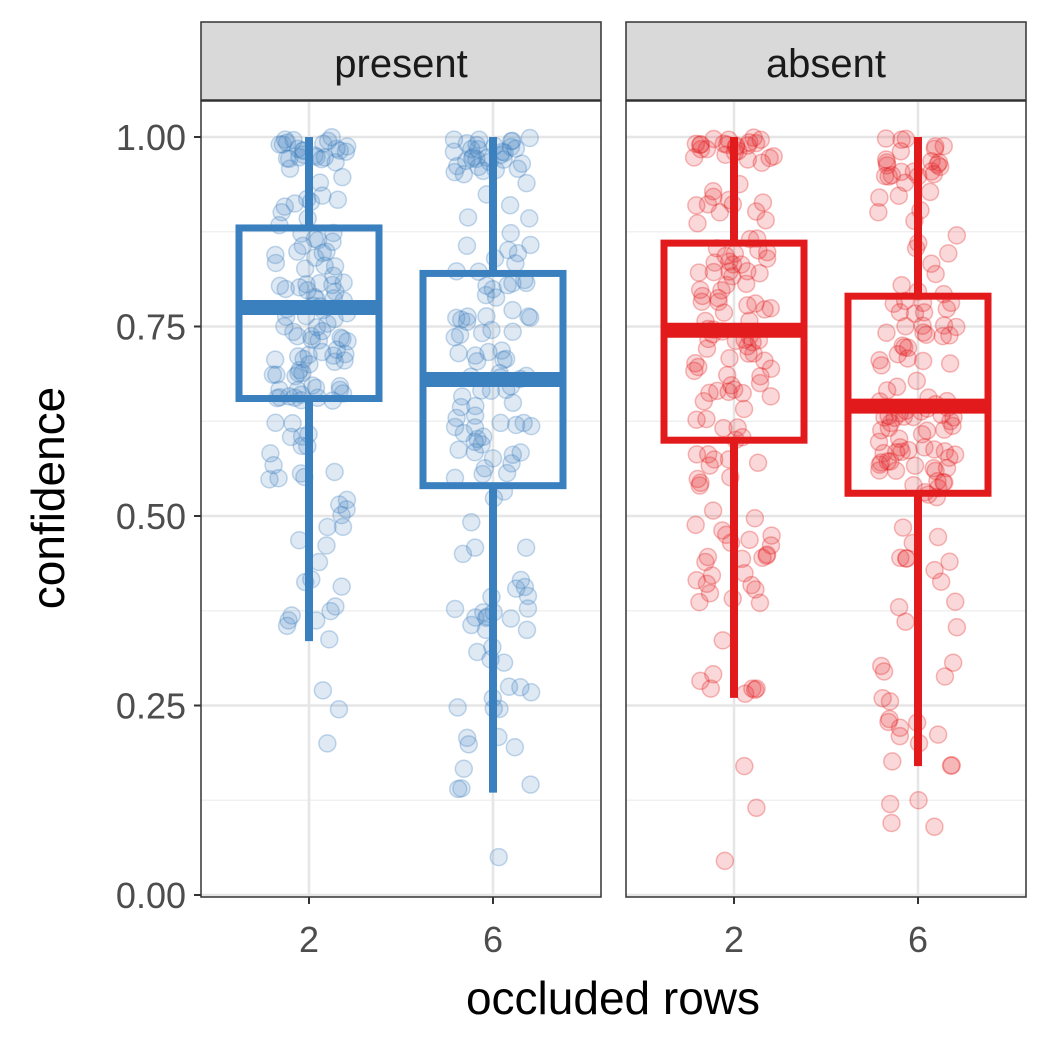 This screenshot has height=1050, width=1050. I want to click on facet-strip-label: present, so click(400, 64).